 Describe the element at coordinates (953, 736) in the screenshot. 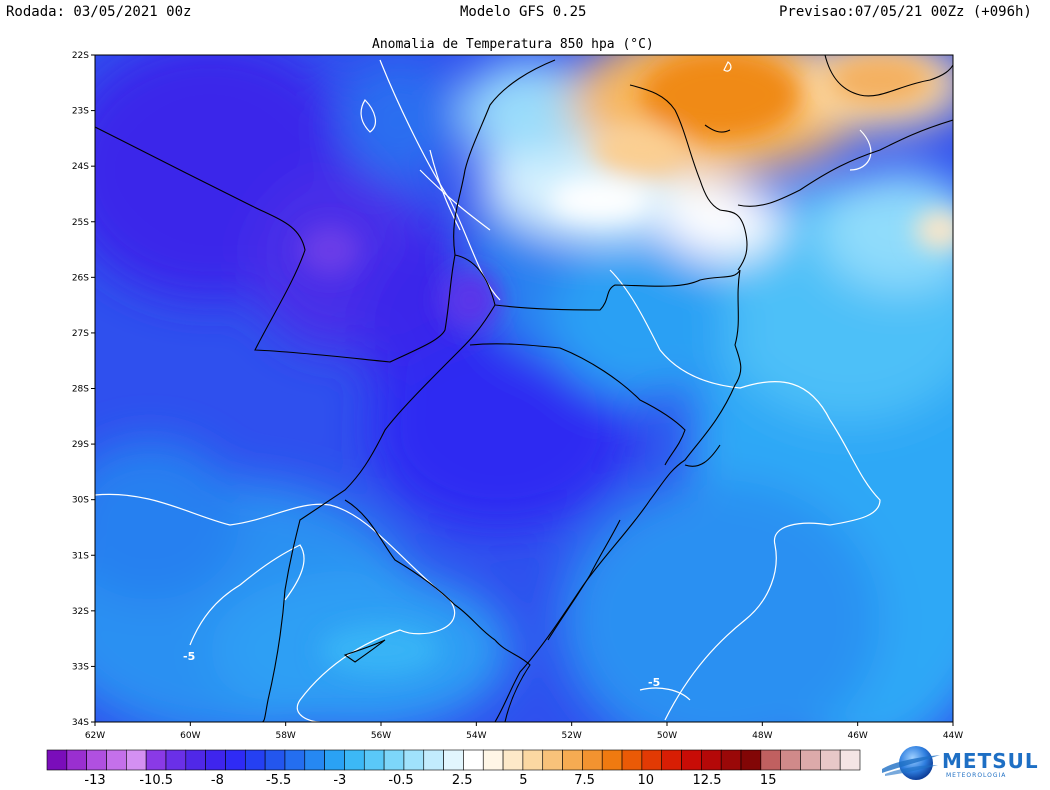

I see `lon-label: 44W` at that location.